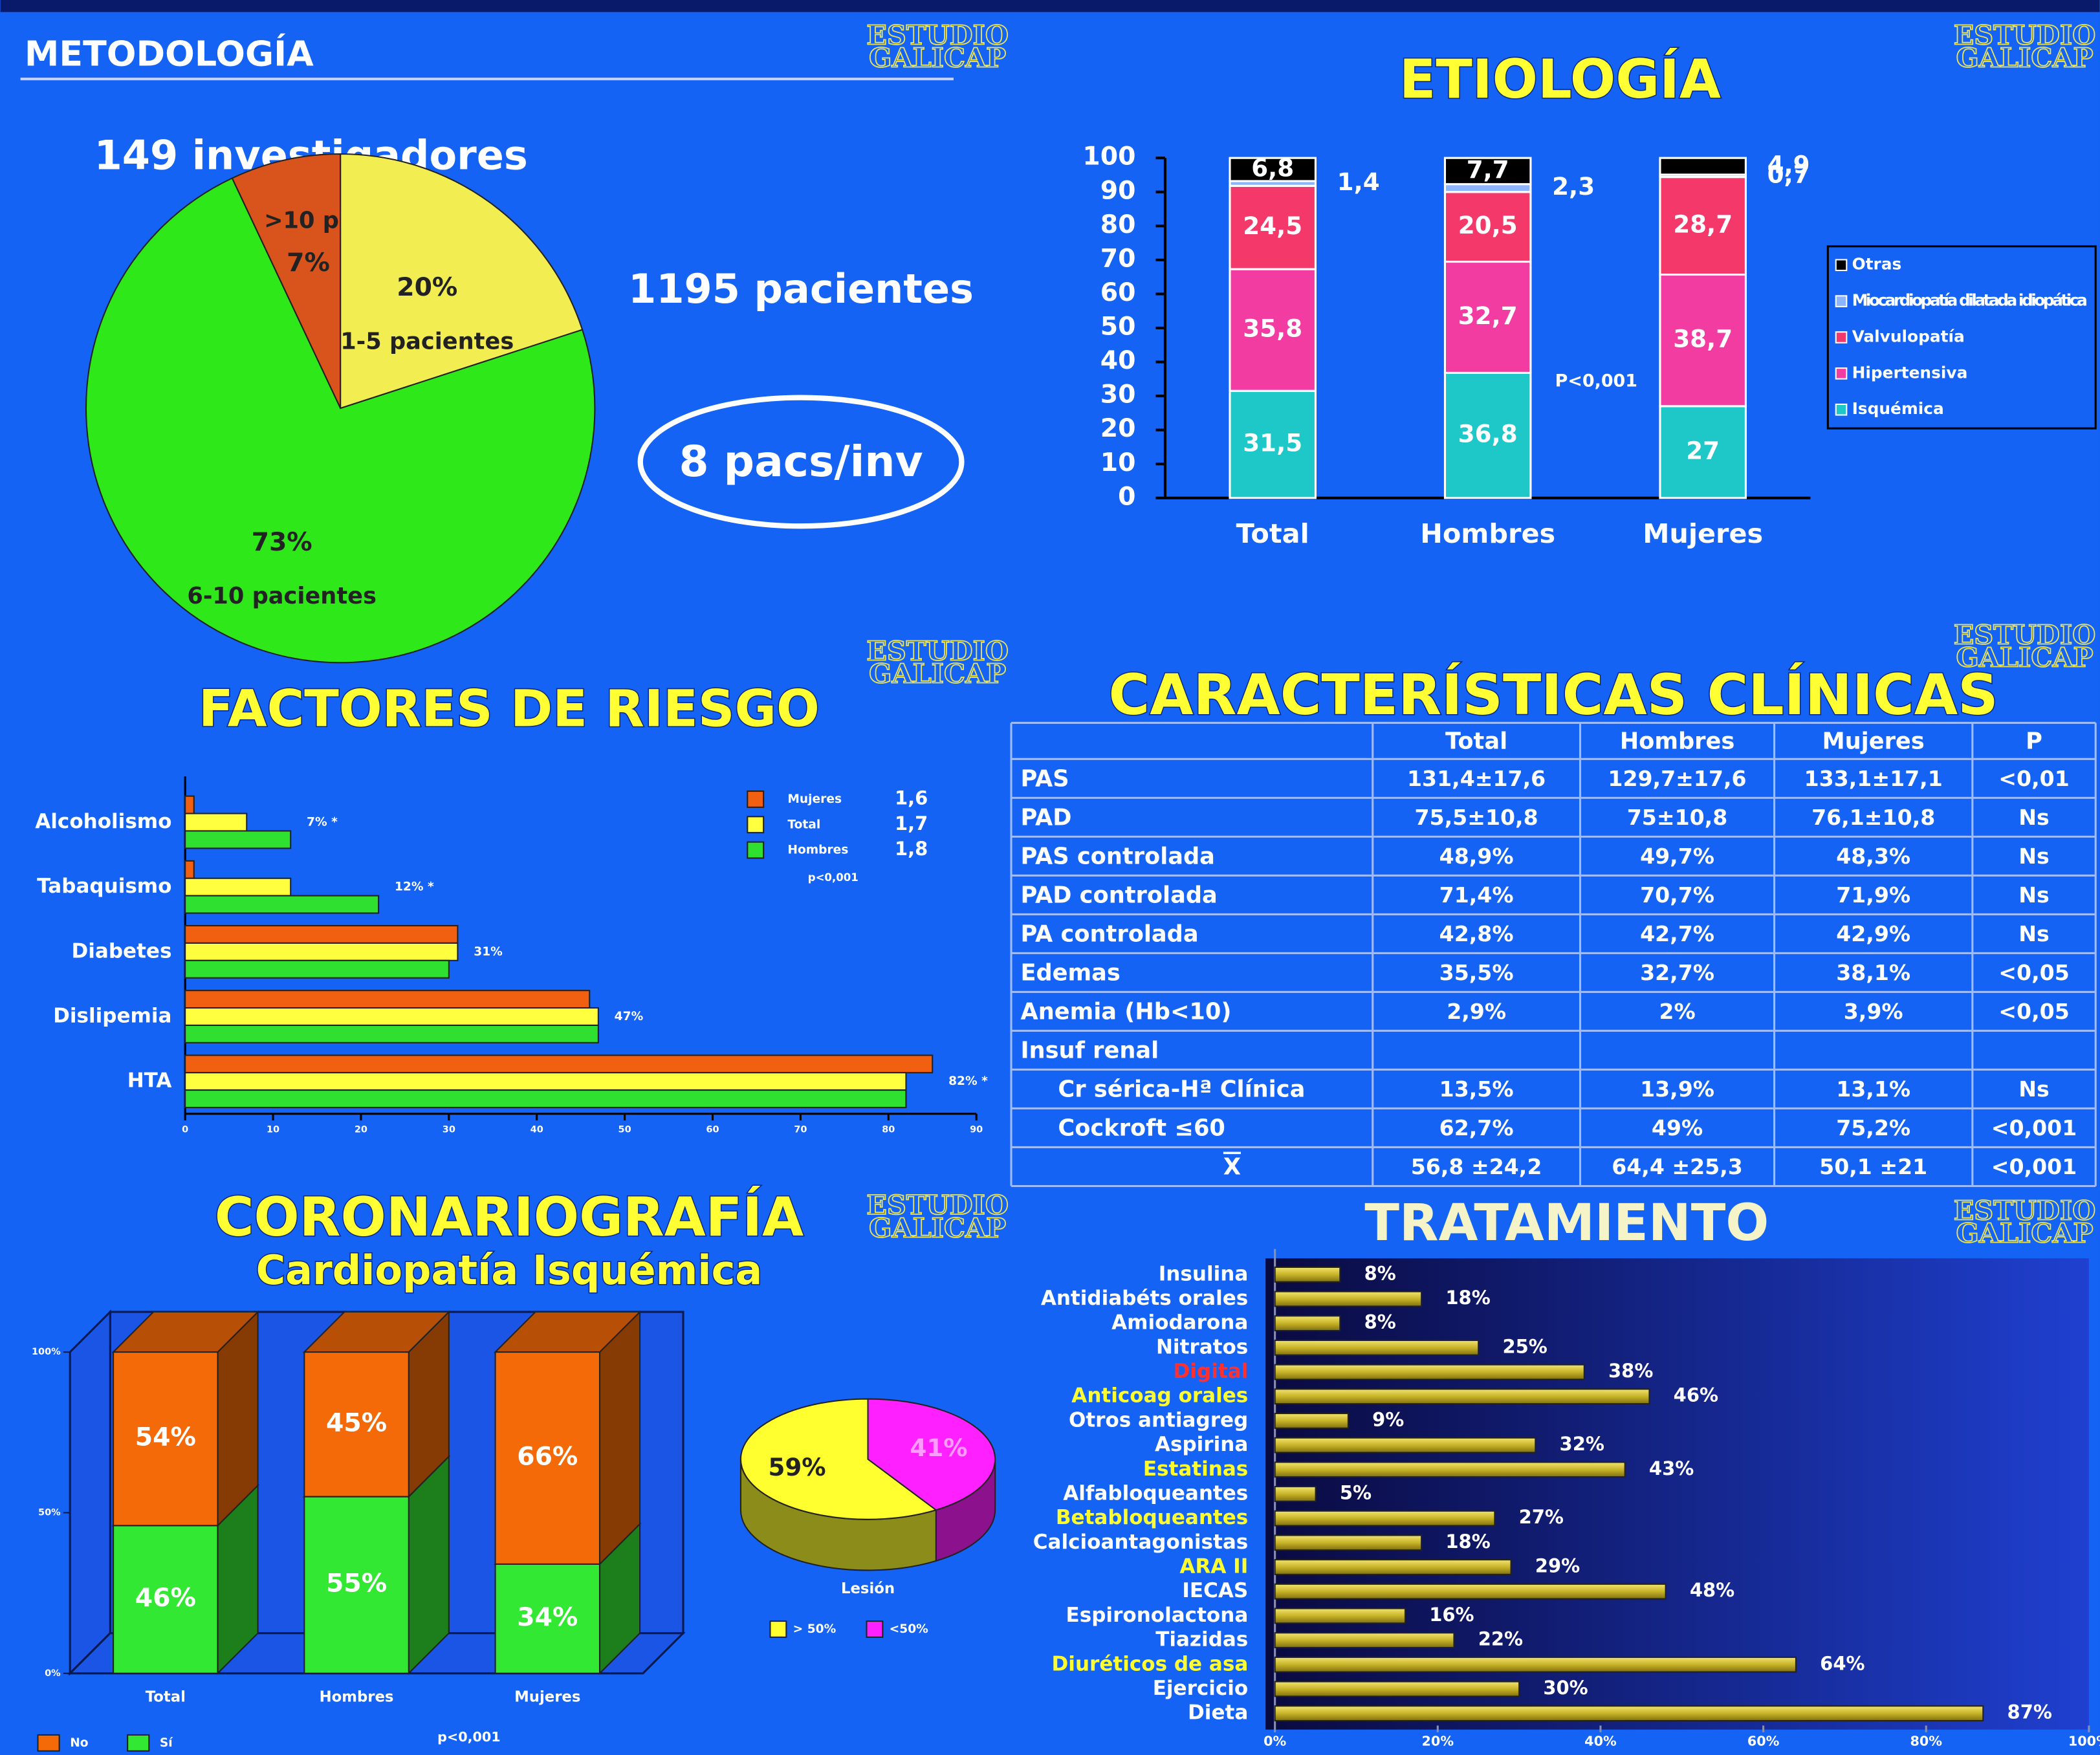  I want to click on y-tick-label: 40, so click(1118, 360).